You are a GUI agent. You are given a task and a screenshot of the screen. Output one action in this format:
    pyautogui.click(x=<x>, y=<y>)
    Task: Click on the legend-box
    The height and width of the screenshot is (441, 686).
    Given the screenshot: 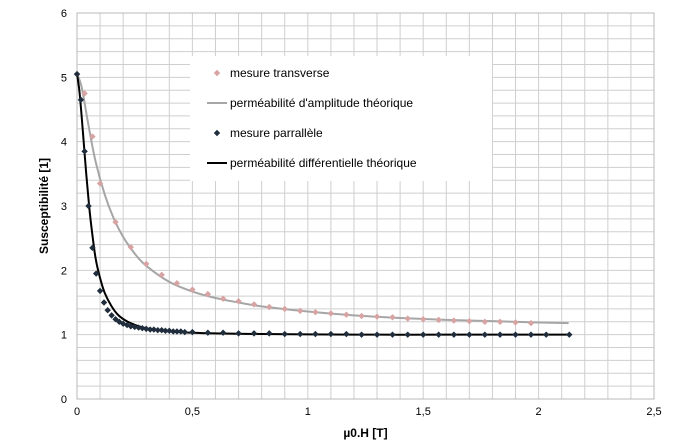 What is the action you would take?
    pyautogui.click(x=341, y=118)
    